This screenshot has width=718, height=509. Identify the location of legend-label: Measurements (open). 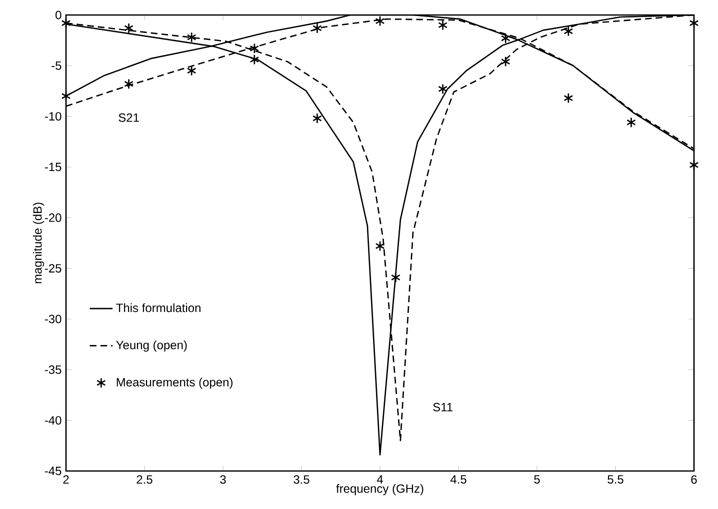
(174, 383).